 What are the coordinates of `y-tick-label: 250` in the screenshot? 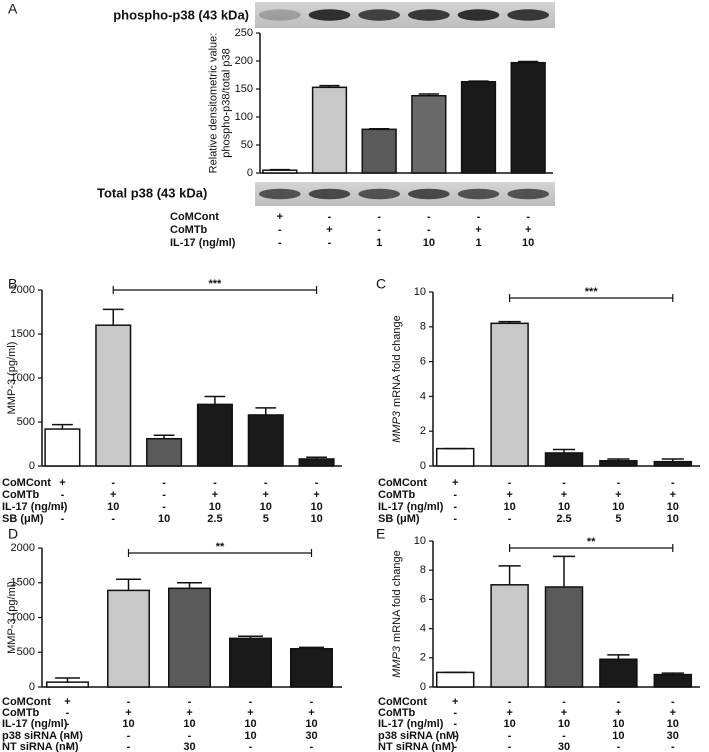 It's located at (244, 33).